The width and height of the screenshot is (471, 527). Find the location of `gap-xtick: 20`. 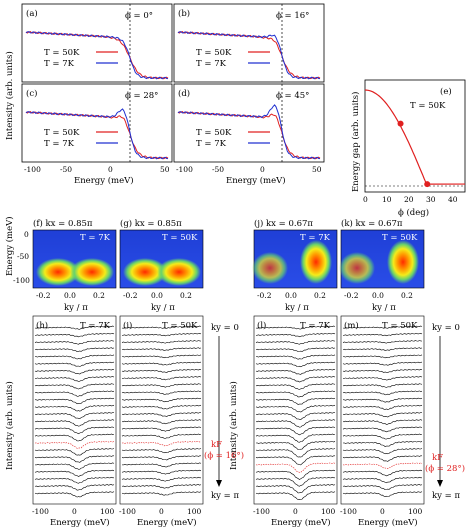

gap-xtick: 20 is located at coordinates (409, 199).